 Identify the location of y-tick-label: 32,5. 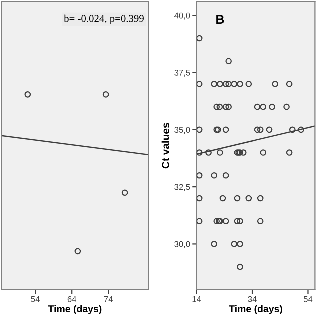
(182, 188).